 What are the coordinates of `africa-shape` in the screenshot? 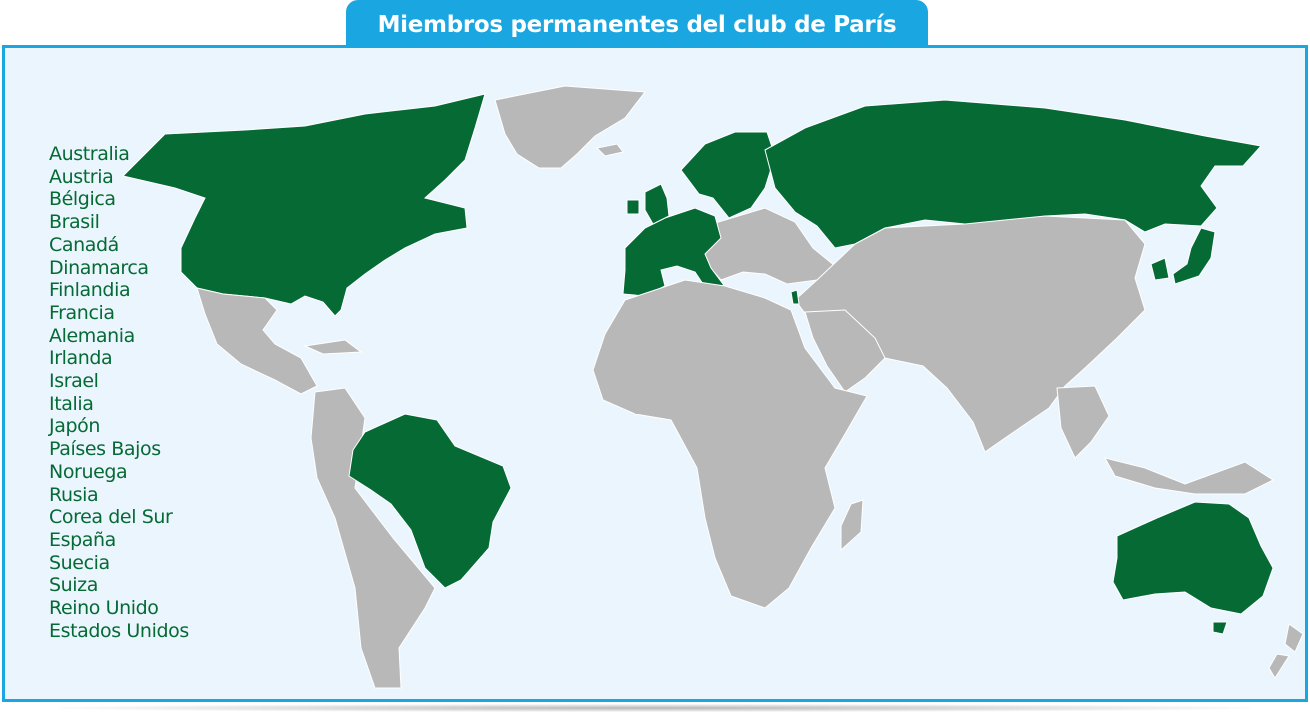 It's located at (730, 444).